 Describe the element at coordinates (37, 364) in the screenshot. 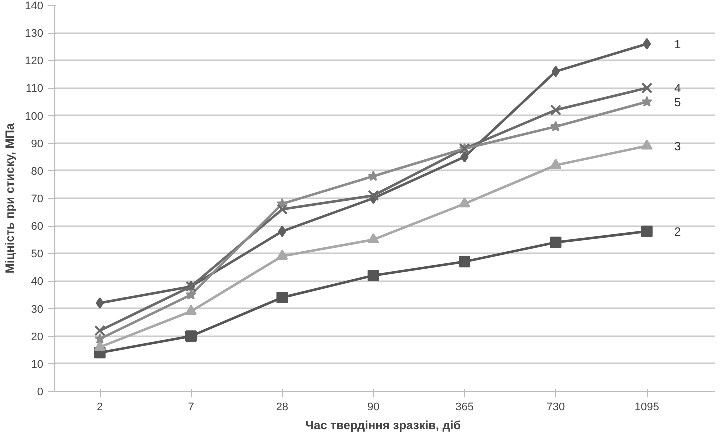

I see `y-tick-label: 10` at that location.